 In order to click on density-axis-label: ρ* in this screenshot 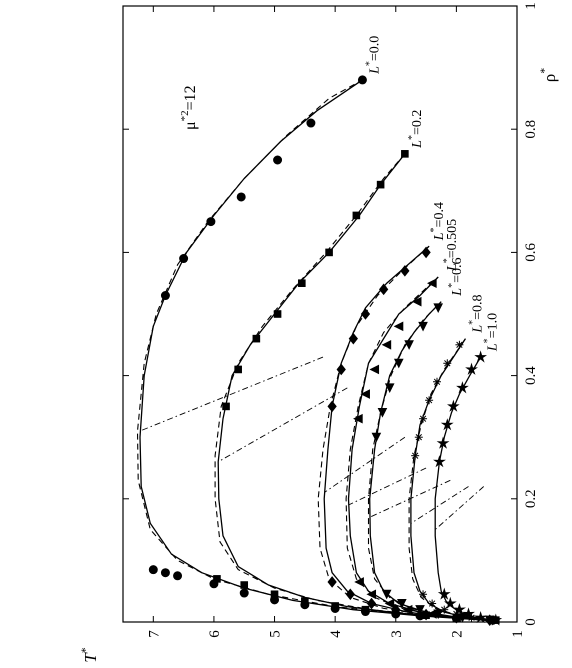, I will do `click(548, 75)`.